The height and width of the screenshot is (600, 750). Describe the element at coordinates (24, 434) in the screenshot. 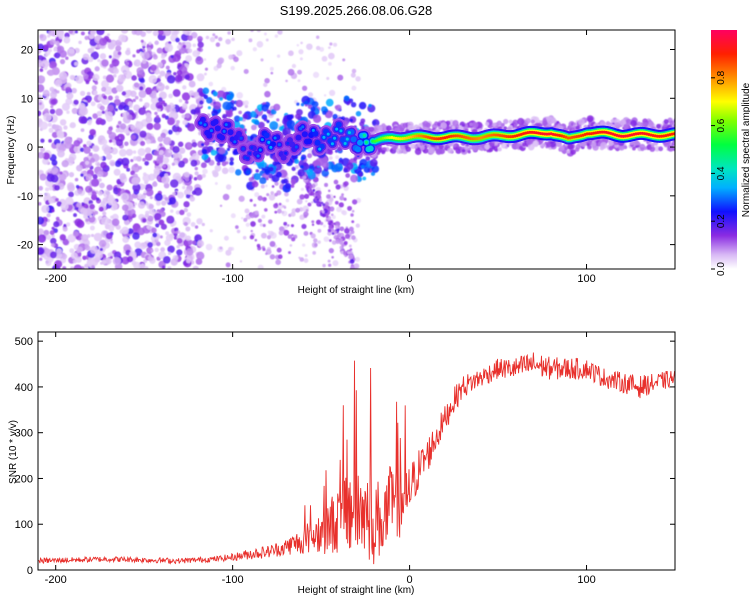

I see `snr-ytick-label: 300` at that location.